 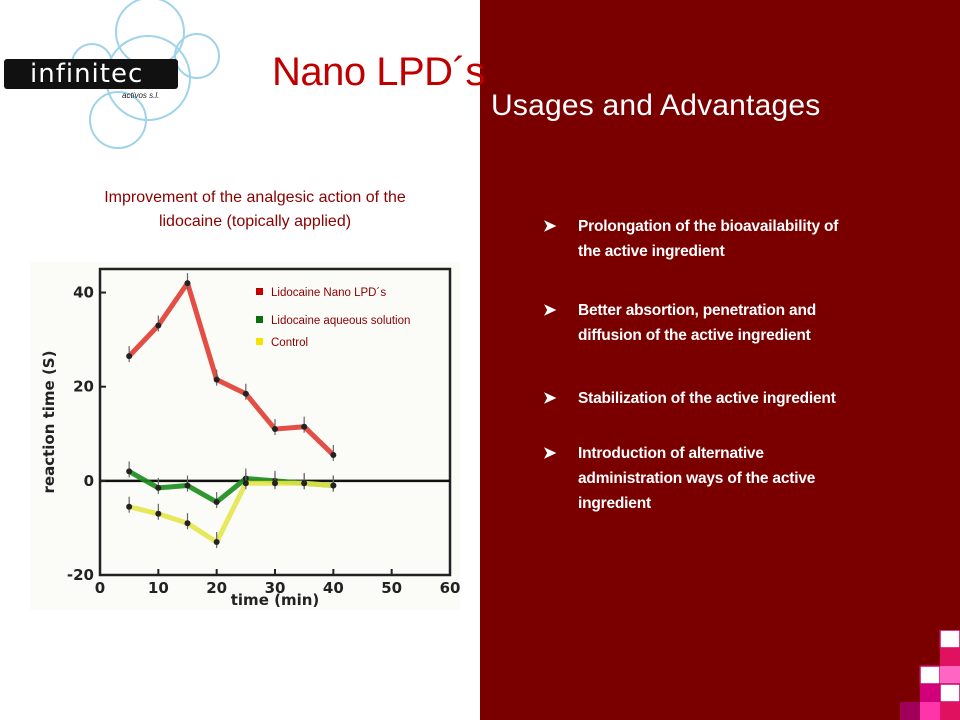 I want to click on y-tick-label: 20, so click(x=83, y=387).